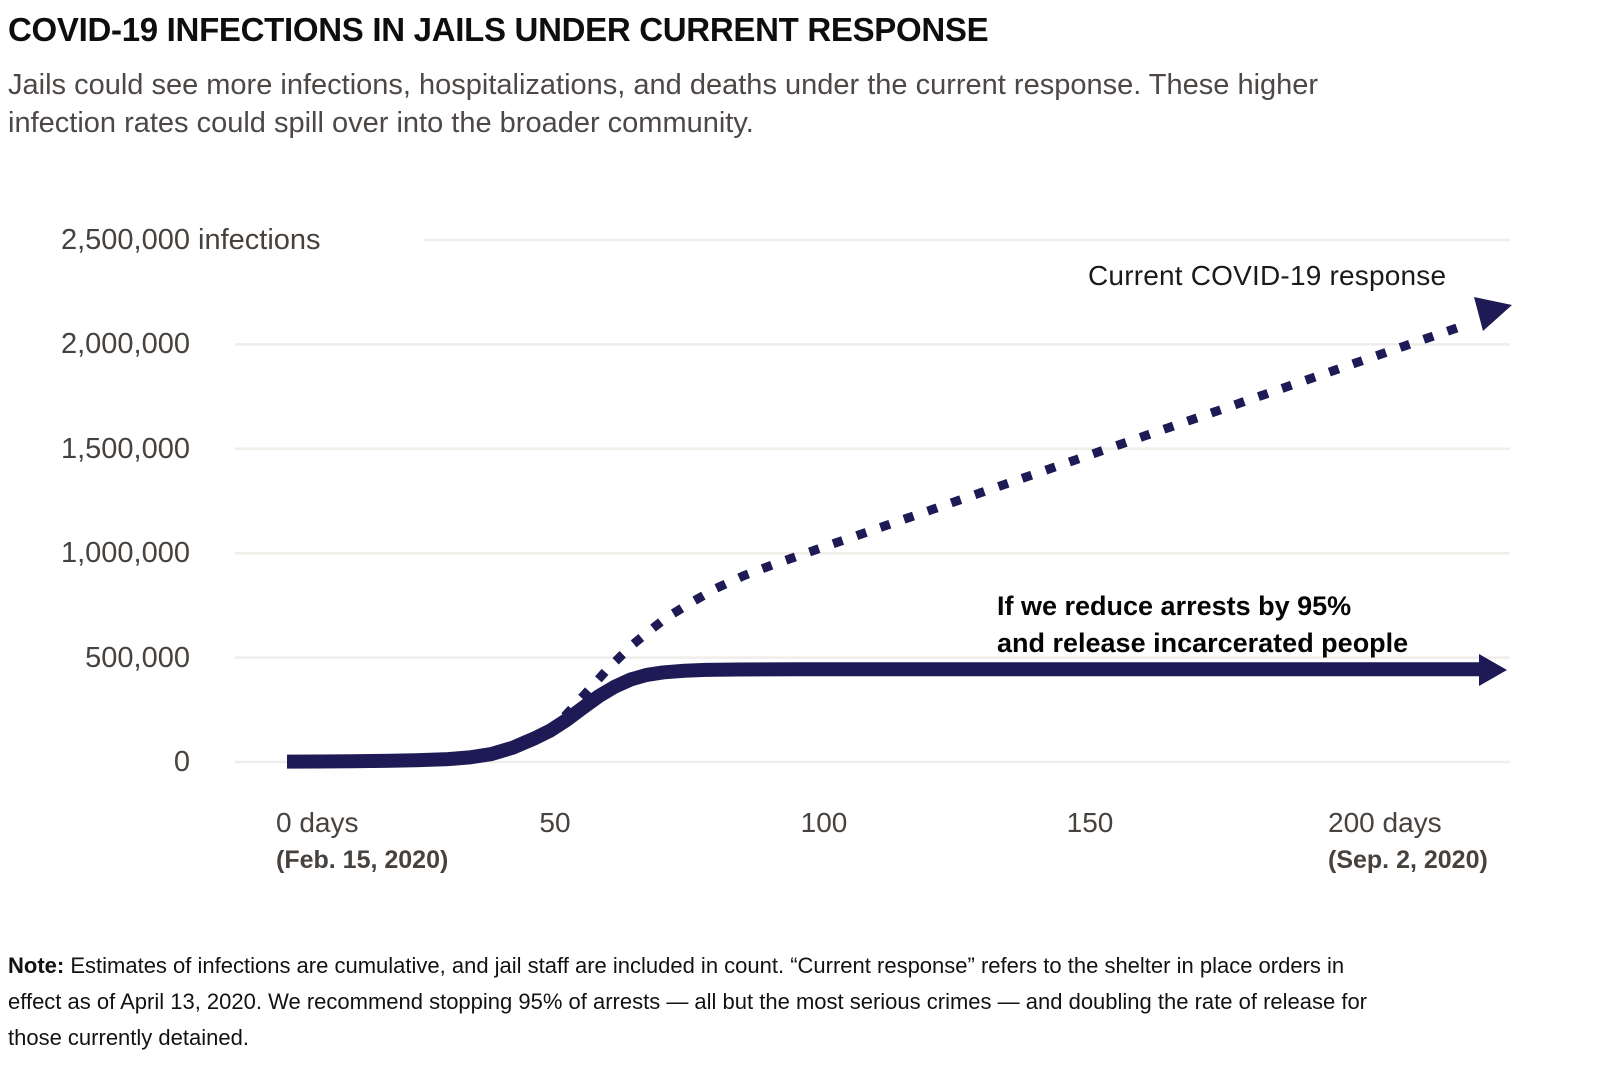 Image resolution: width=1600 pixels, height=1066 pixels. Describe the element at coordinates (362, 860) in the screenshot. I see `x-axis-date-label-start: (Feb. 15, 2020)` at that location.